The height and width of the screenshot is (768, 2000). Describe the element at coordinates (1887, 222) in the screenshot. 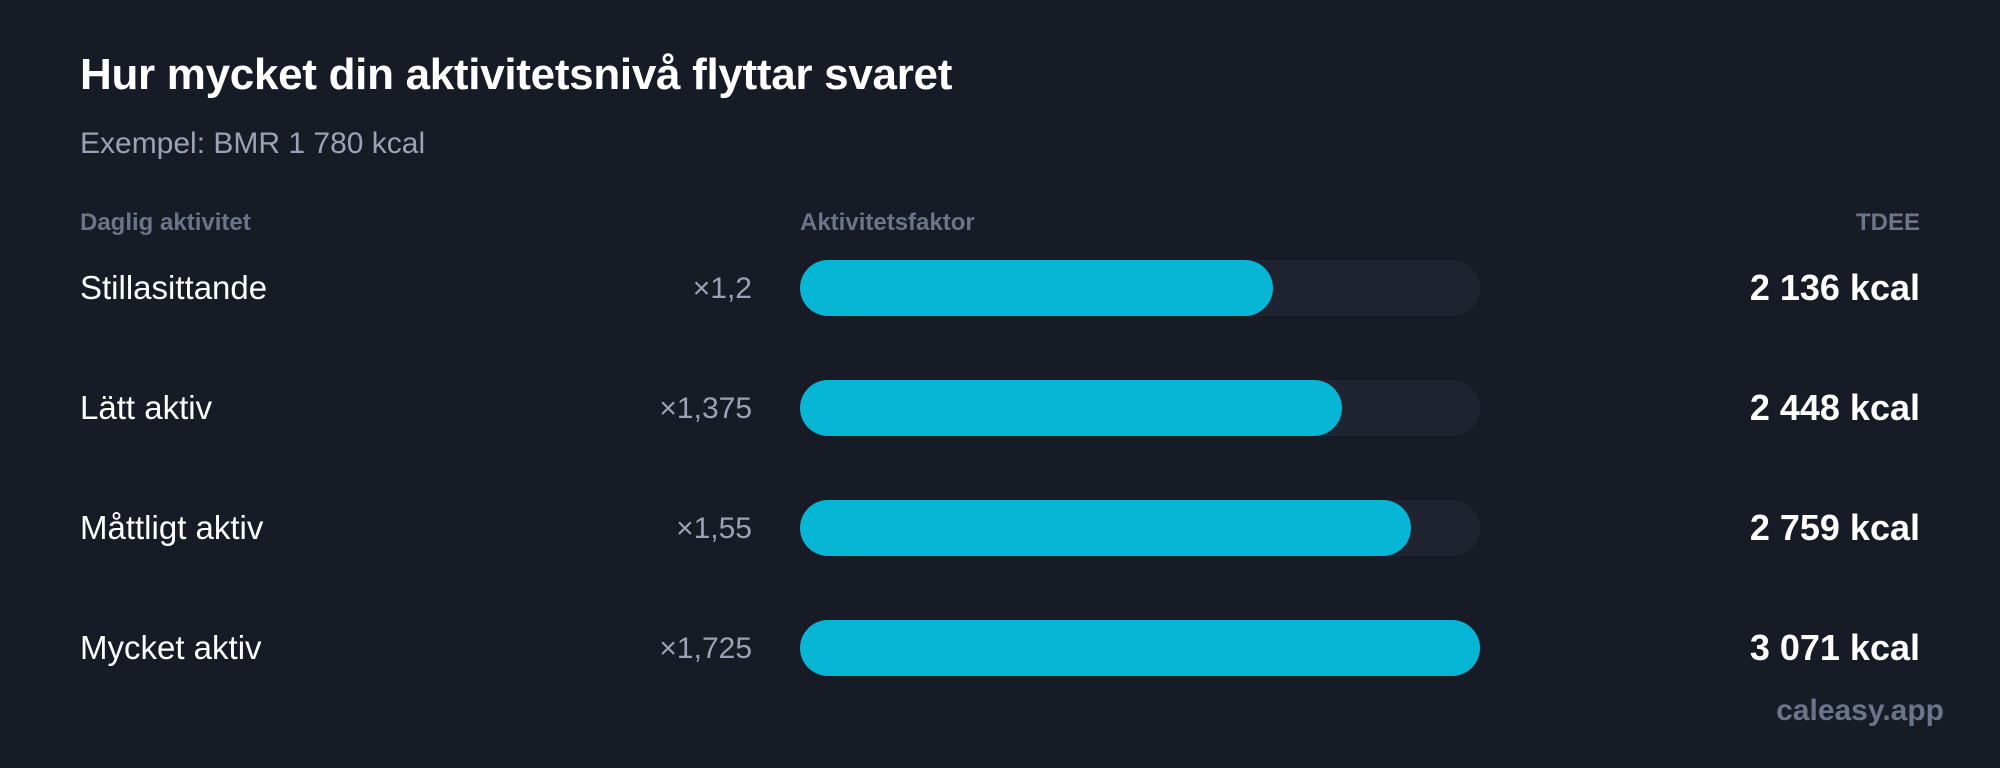

I see `column-header-tdee: TDEE` at that location.